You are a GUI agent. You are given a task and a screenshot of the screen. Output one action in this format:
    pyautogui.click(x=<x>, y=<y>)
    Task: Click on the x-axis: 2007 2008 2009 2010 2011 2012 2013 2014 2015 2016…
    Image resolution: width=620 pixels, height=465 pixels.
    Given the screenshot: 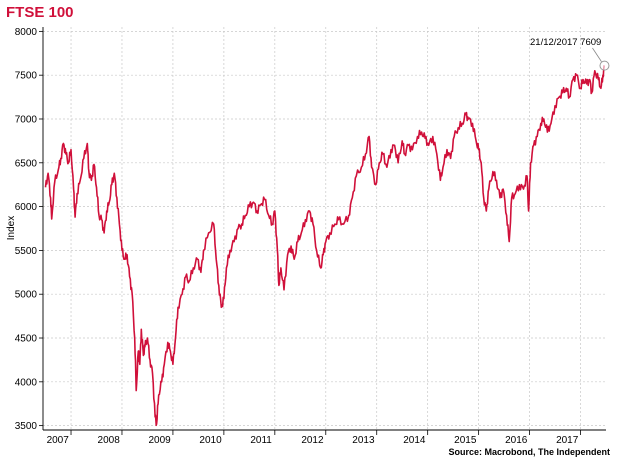 What is the action you would take?
    pyautogui.click(x=324, y=437)
    